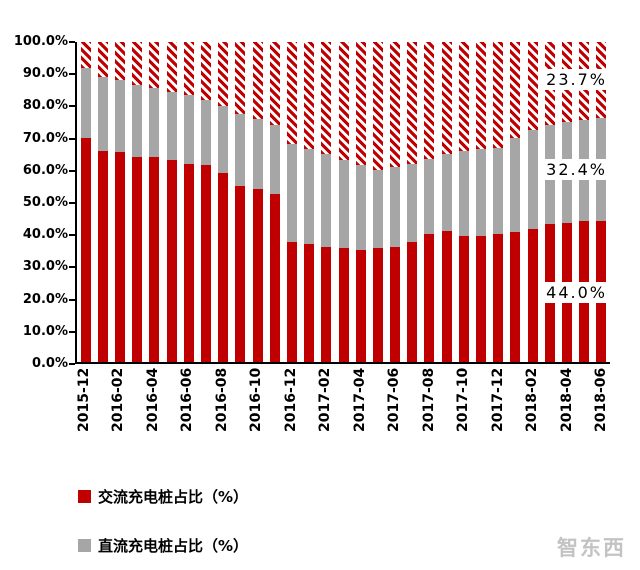 Image resolution: width=640 pixels, height=570 pixels. Describe the element at coordinates (601, 399) in the screenshot. I see `x-axis-tick-label: 2018-06` at that location.